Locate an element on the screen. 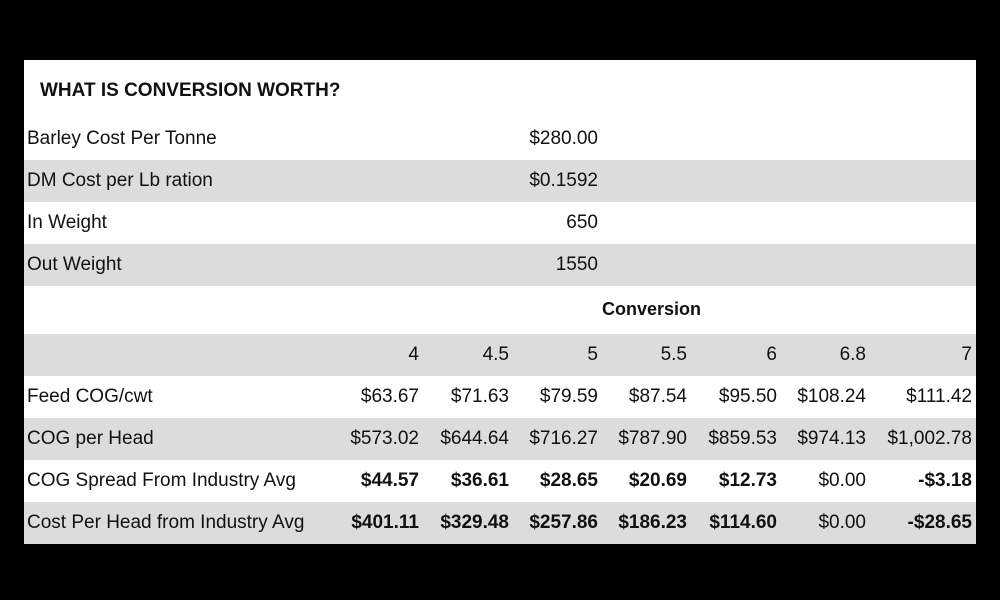 Image resolution: width=1000 pixels, height=600 pixels. param-row-in-weight: In Weight 650 is located at coordinates (500, 223).